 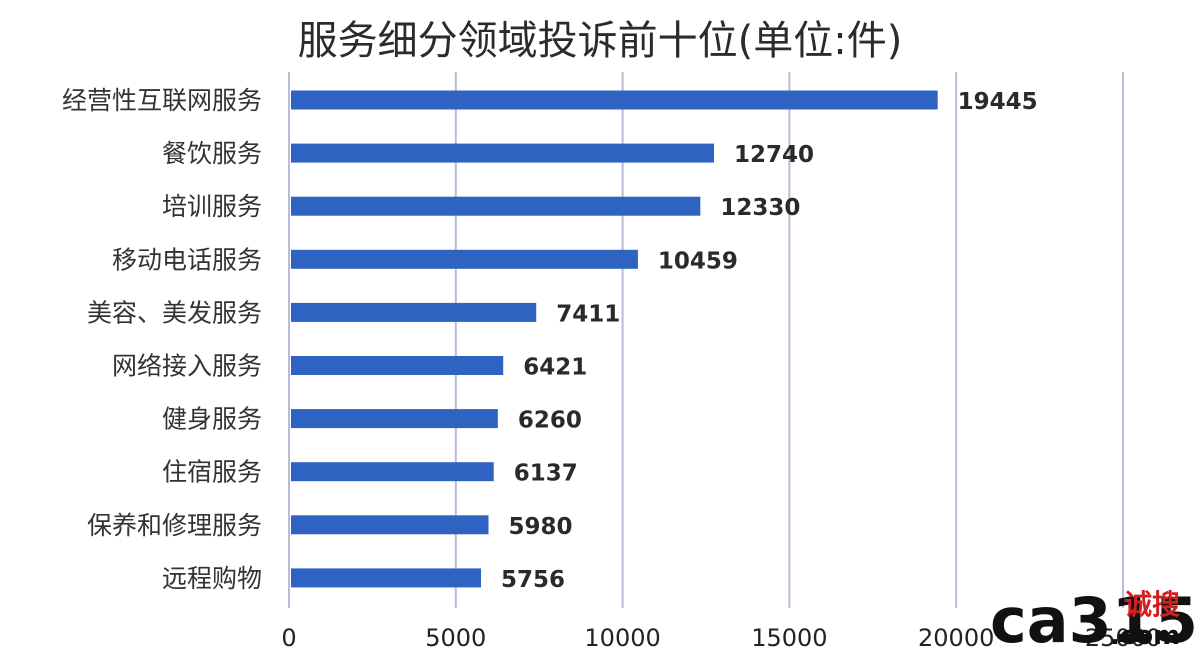 I want to click on data-label: 6137, so click(x=546, y=474).